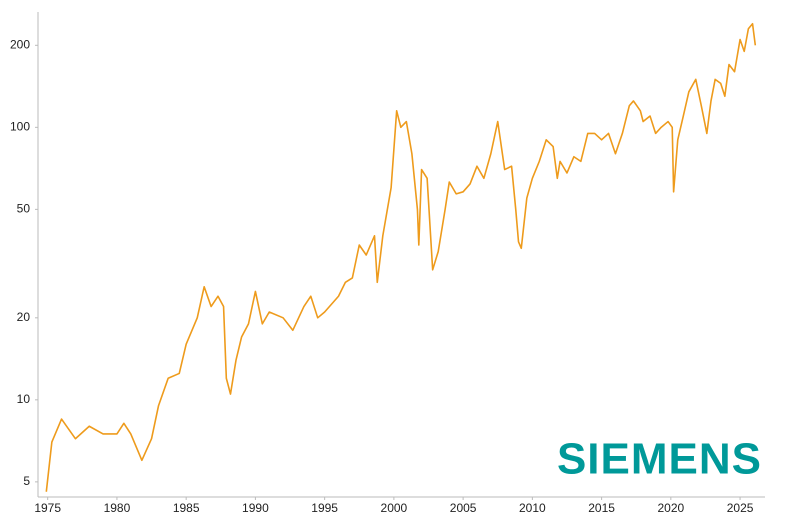  Describe the element at coordinates (463, 508) in the screenshot. I see `x-tick-label: 2005` at that location.